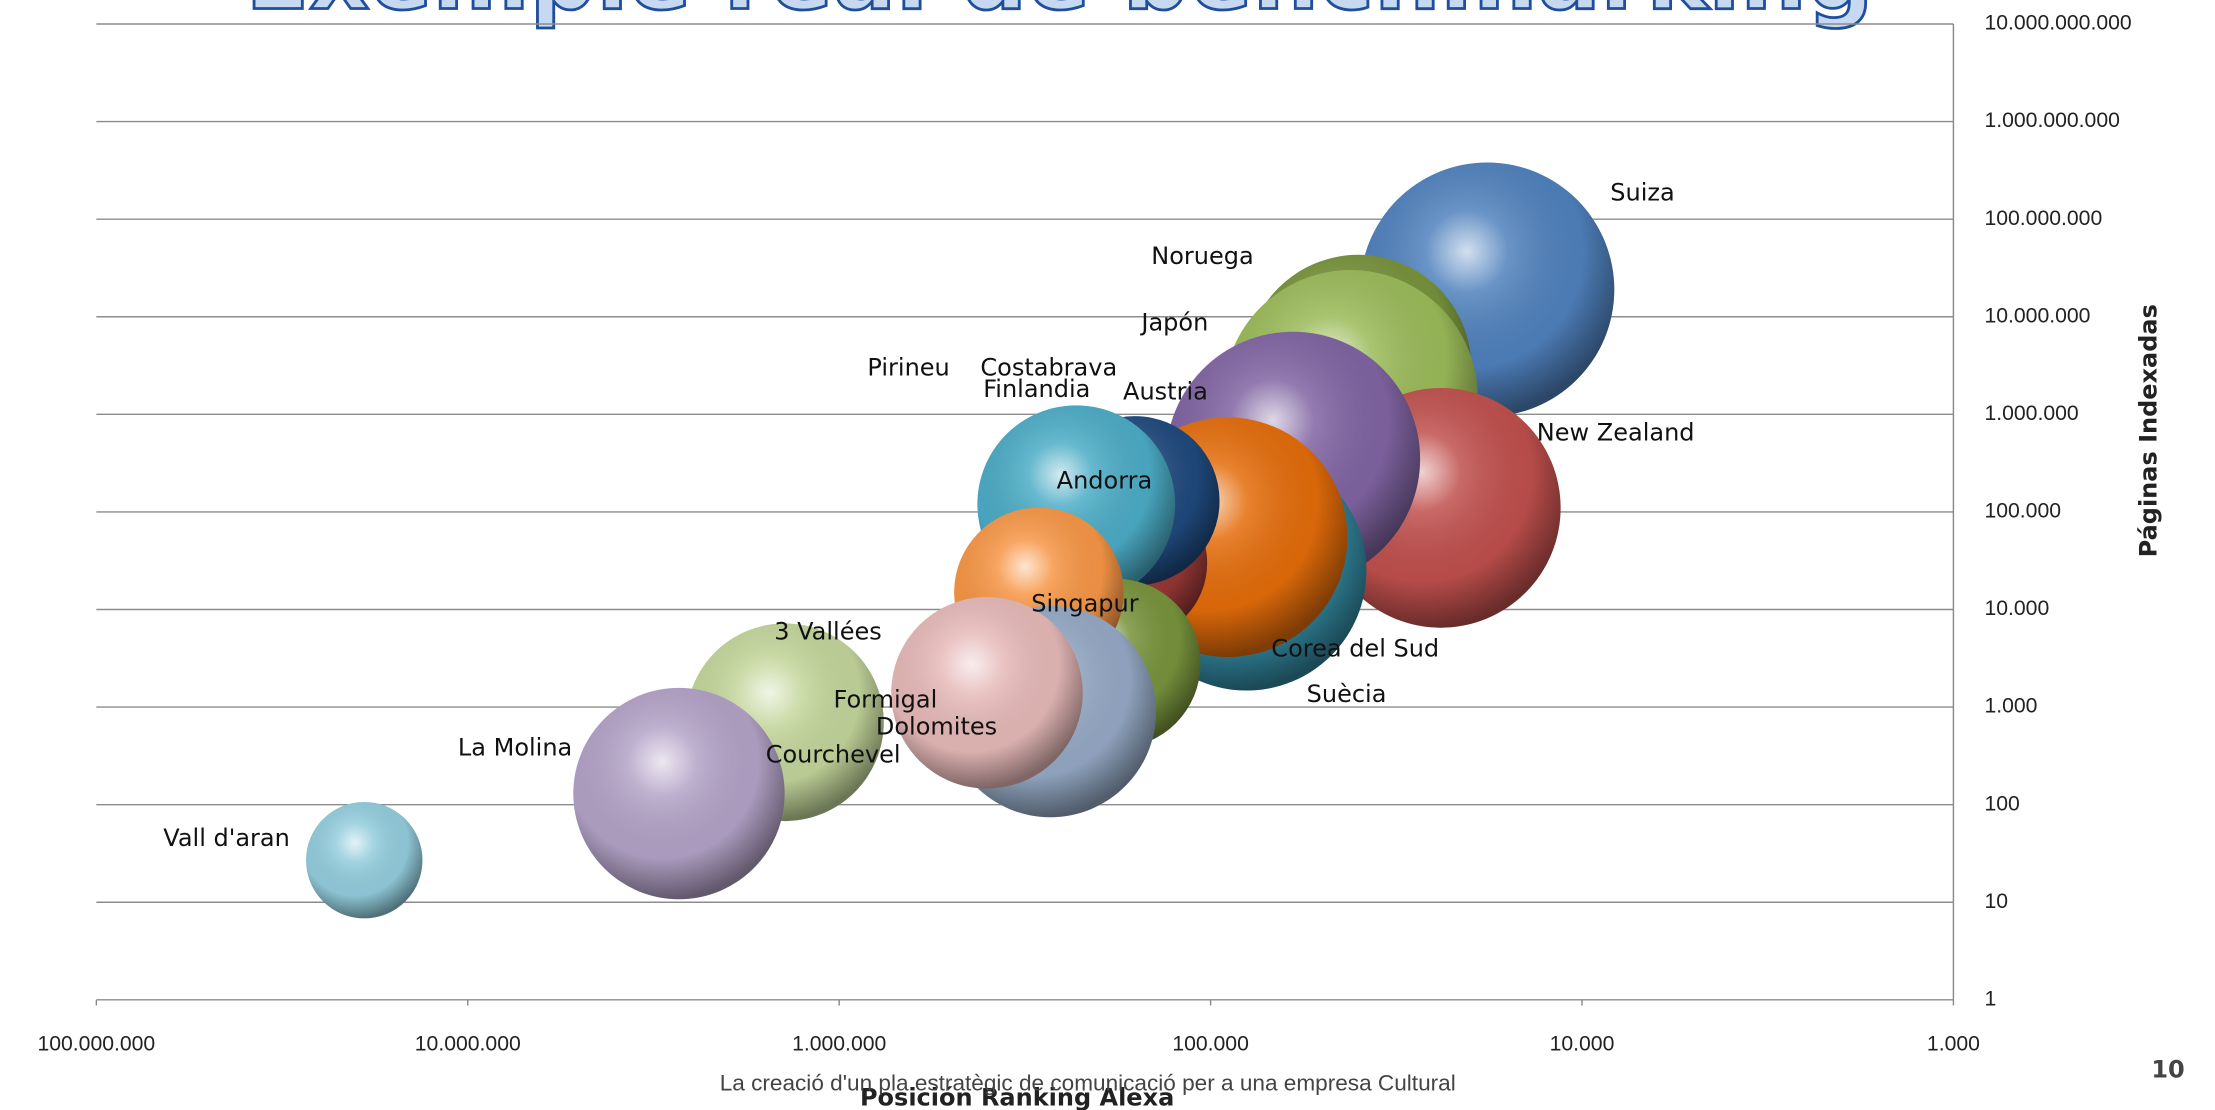 This screenshot has height=1110, width=2215. What do you see at coordinates (886, 699) in the screenshot?
I see `data-label: Formigal` at bounding box center [886, 699].